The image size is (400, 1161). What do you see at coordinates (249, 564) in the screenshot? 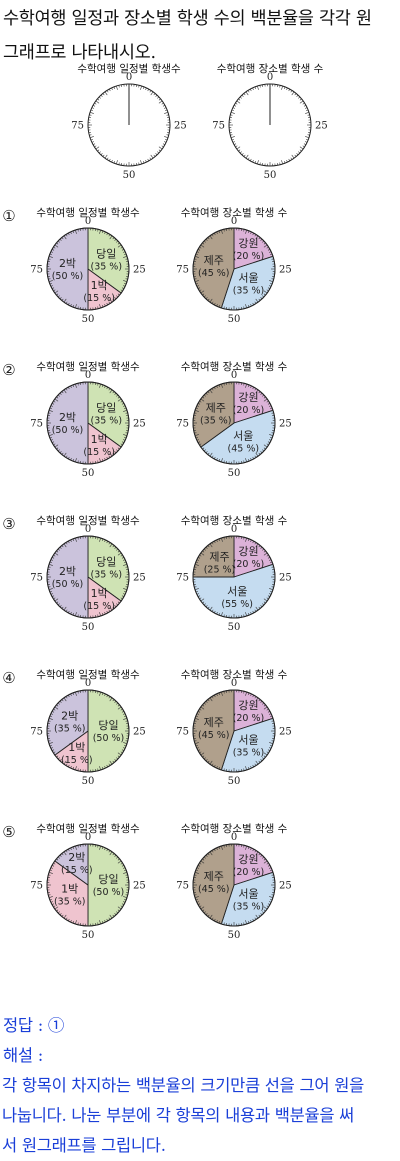
I see `slice-percent: (20 %)` at bounding box center [249, 564].